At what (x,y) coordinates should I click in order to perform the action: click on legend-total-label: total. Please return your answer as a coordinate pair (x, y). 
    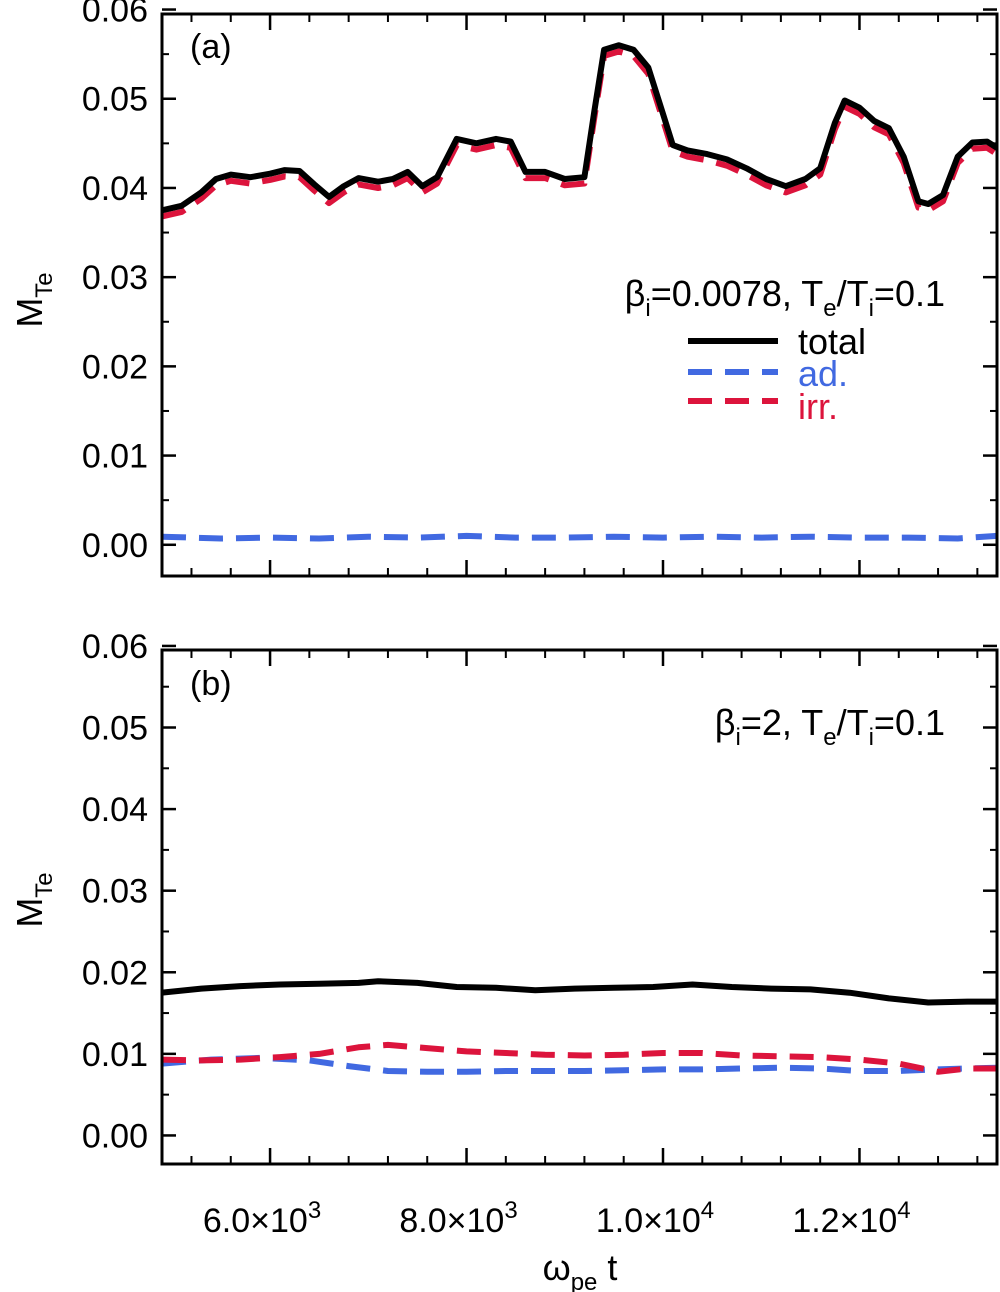
    Looking at the image, I should click on (832, 341).